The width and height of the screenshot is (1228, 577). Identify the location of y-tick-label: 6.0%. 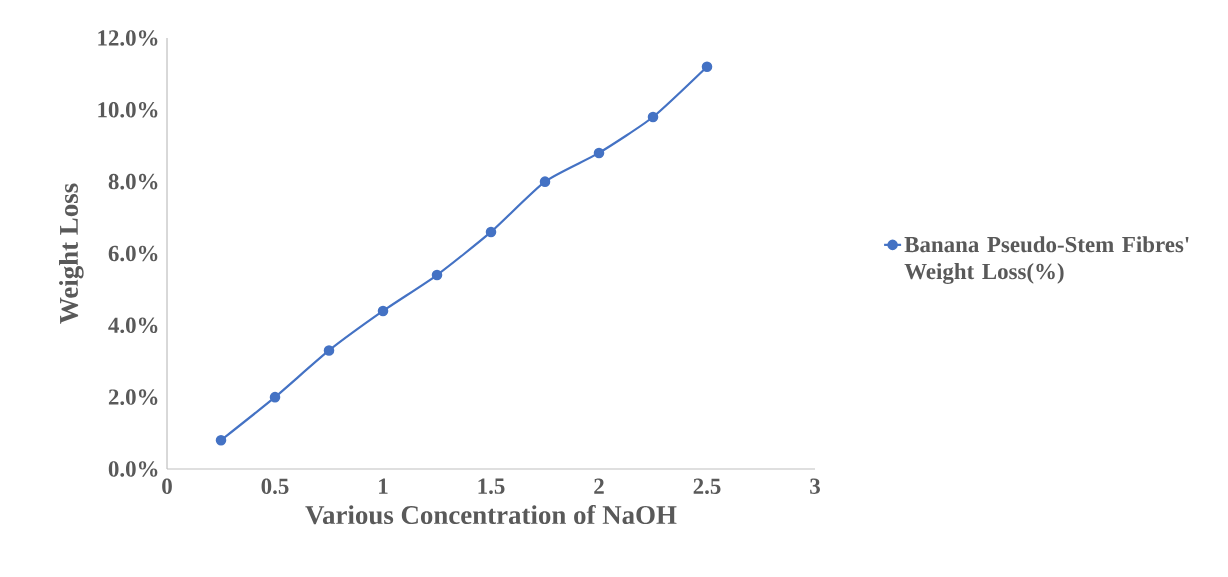
(133, 253).